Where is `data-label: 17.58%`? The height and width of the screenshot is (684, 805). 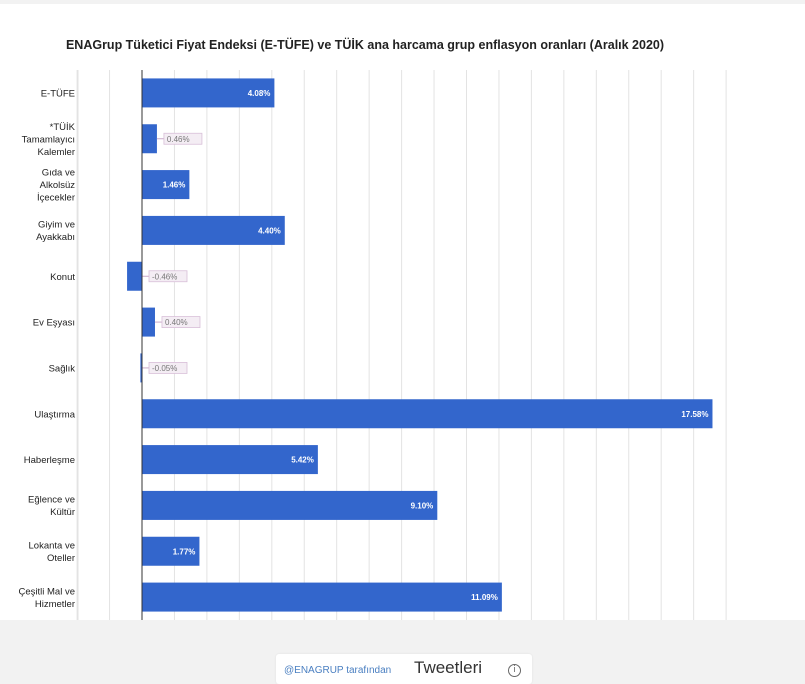 data-label: 17.58% is located at coordinates (694, 414).